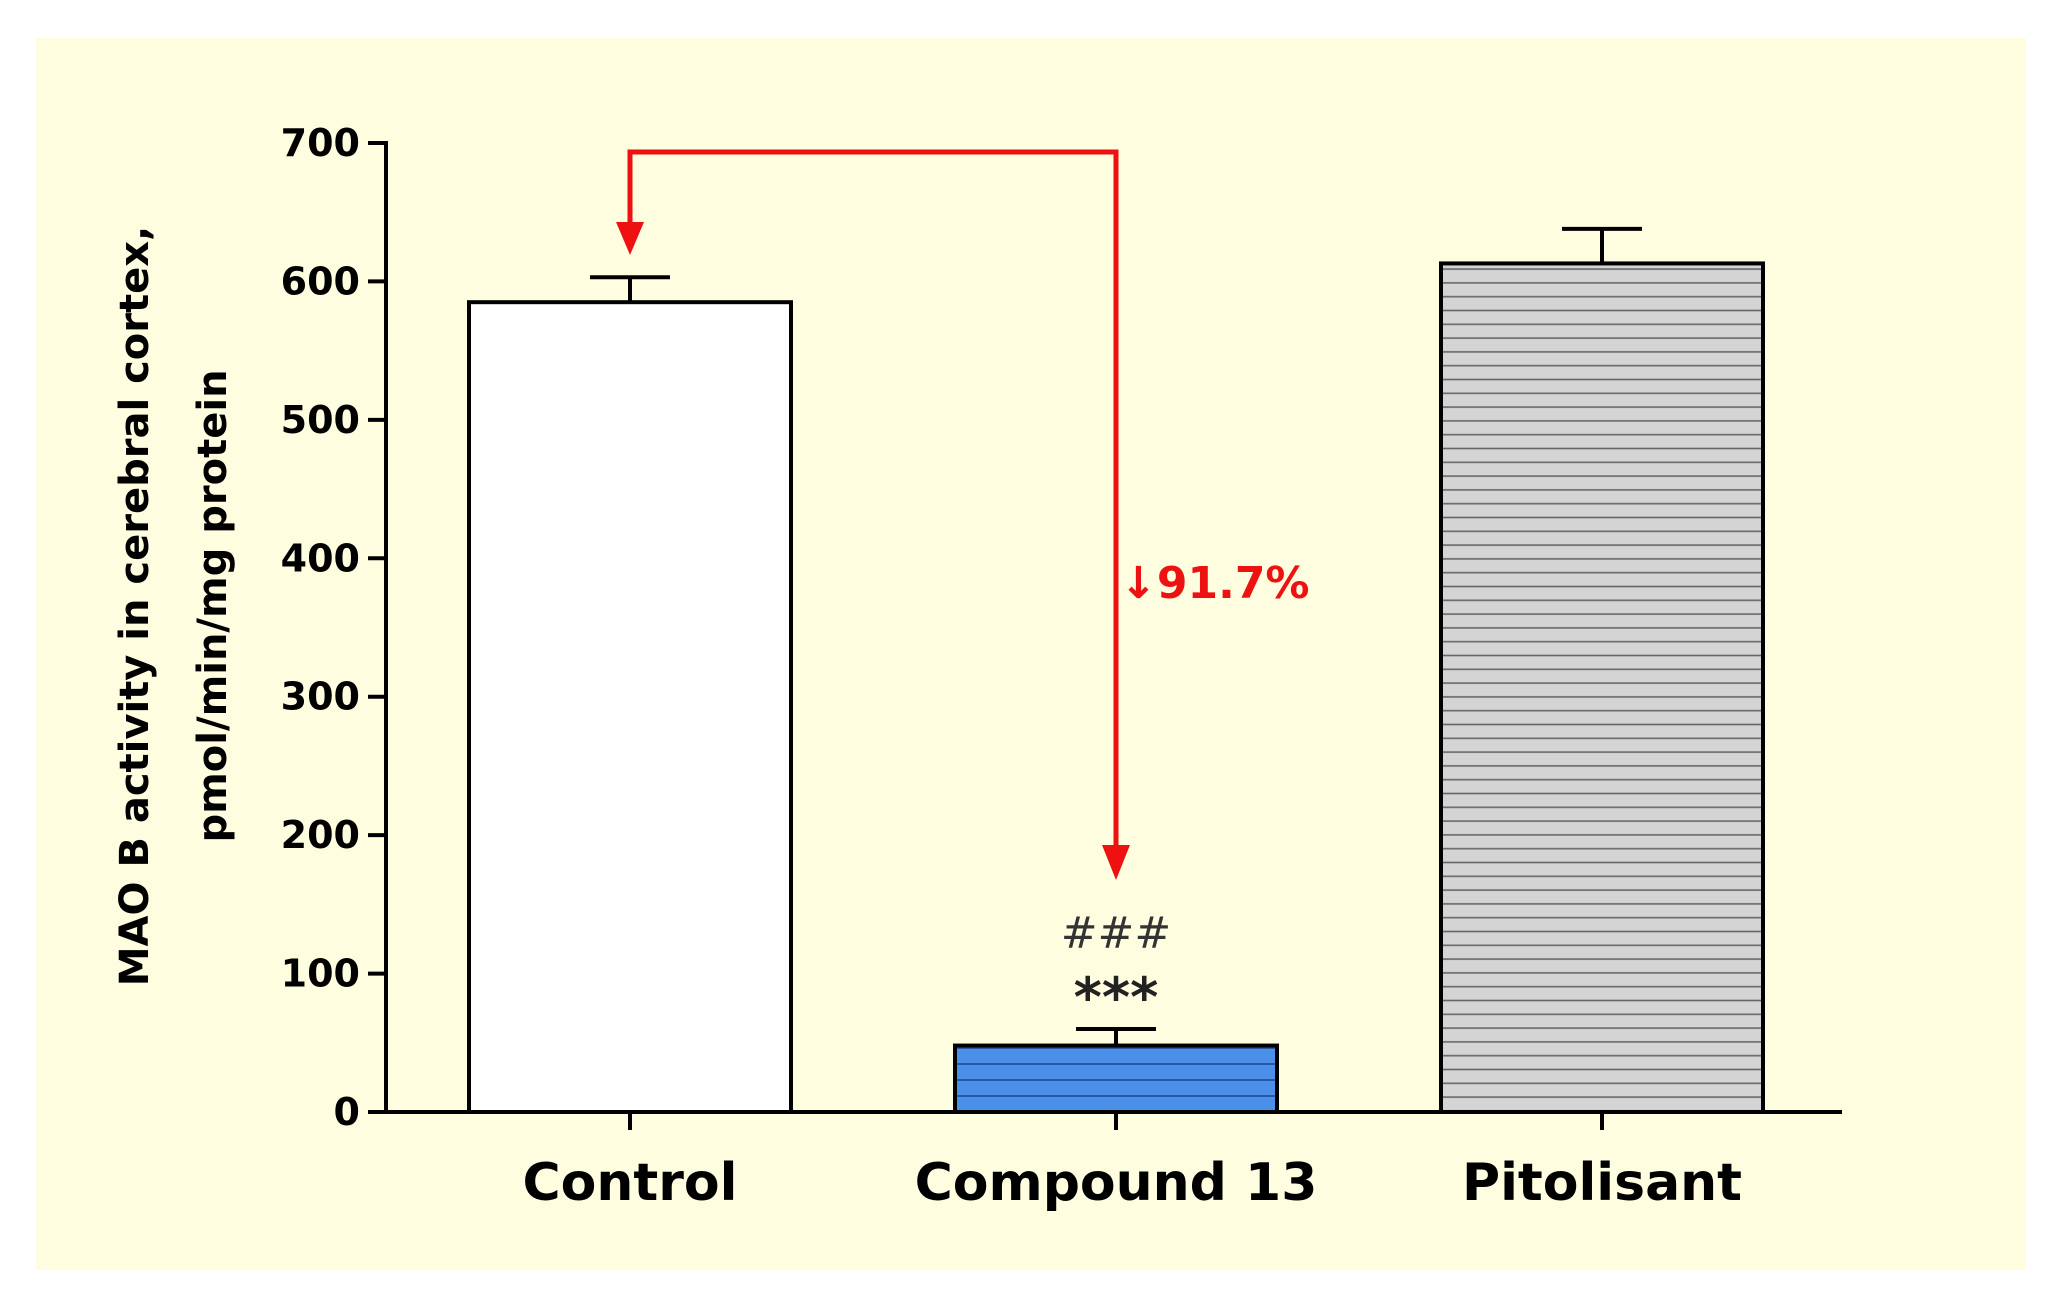  I want to click on x-tick-label-pitolisant: Pitolisant, so click(1602, 1183).